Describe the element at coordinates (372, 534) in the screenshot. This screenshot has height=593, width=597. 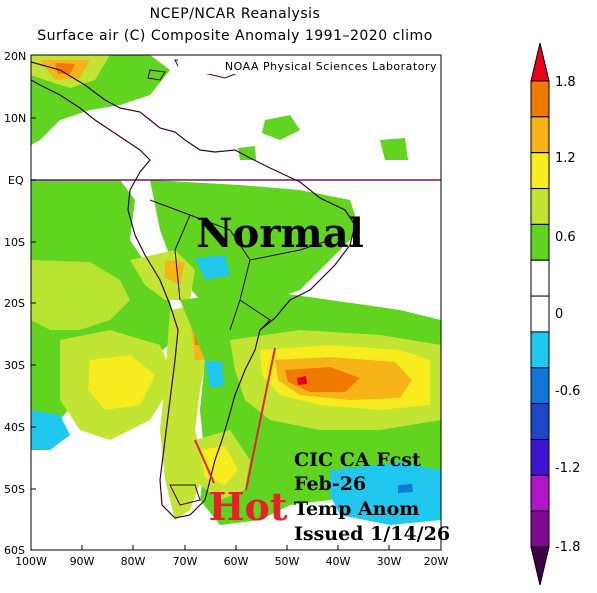
I see `forecast-line-4: Issued 1/14/26` at that location.